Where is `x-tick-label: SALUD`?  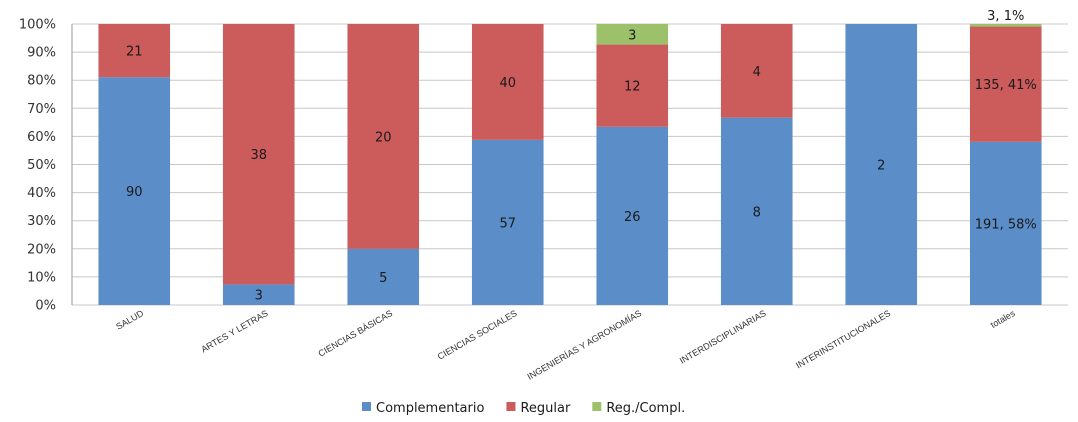
x-tick-label: SALUD is located at coordinates (129, 320).